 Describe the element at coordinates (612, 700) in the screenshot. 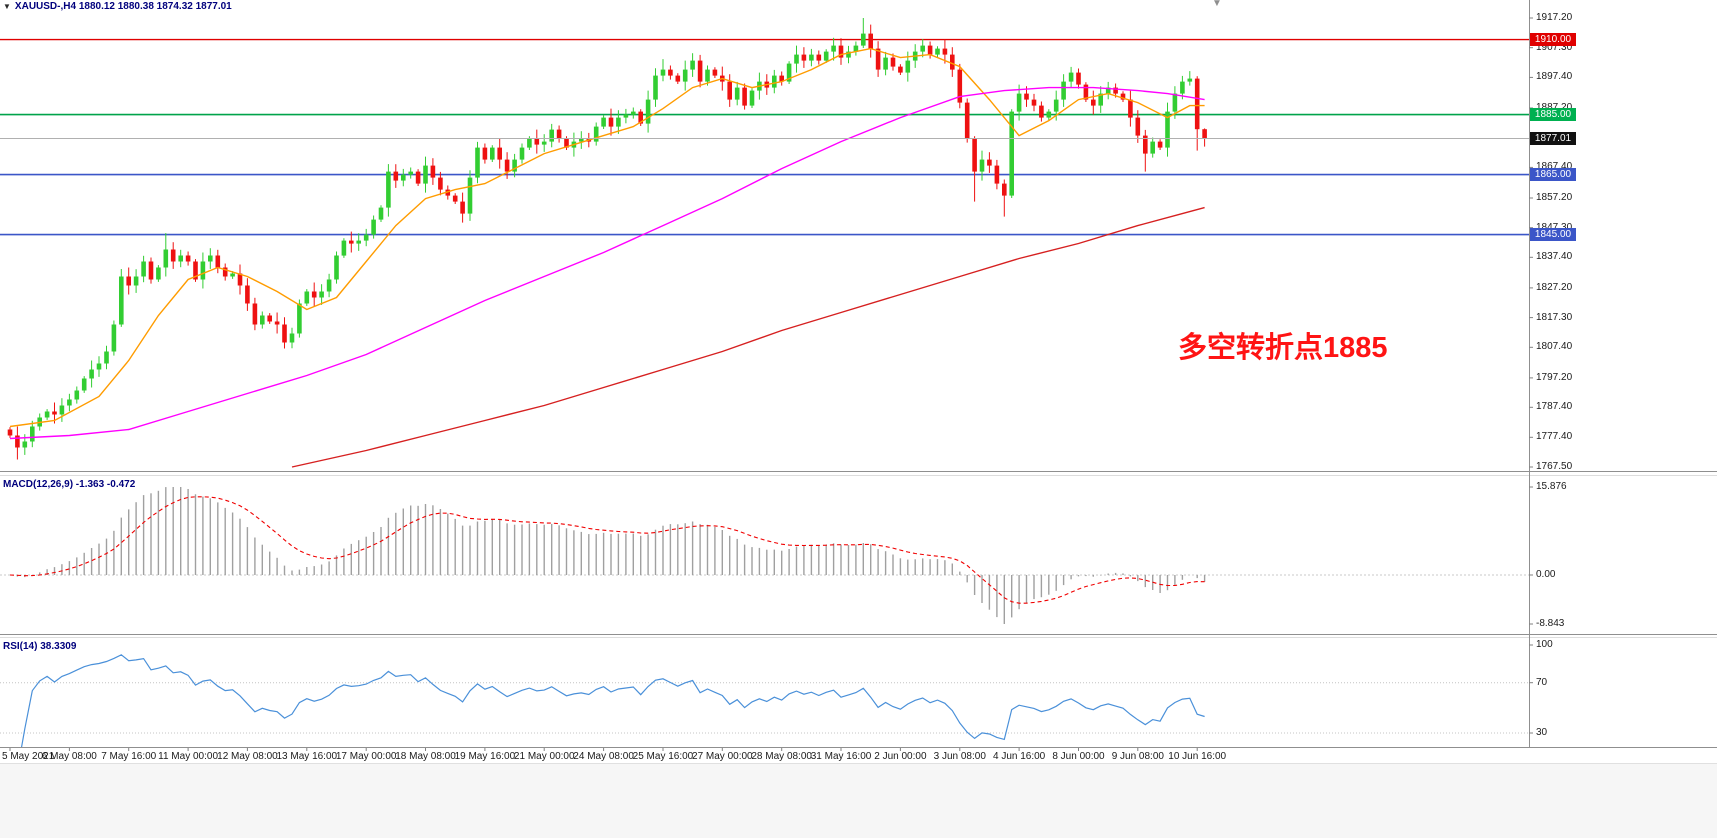

I see `rsi-line` at that location.